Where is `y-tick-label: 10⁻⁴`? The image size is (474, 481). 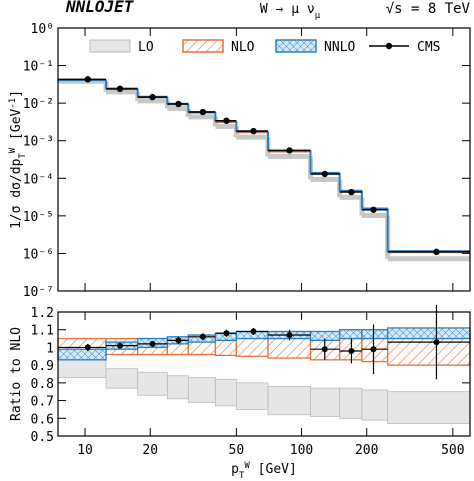
y-tick-label: 10⁻⁴ is located at coordinates (38, 179).